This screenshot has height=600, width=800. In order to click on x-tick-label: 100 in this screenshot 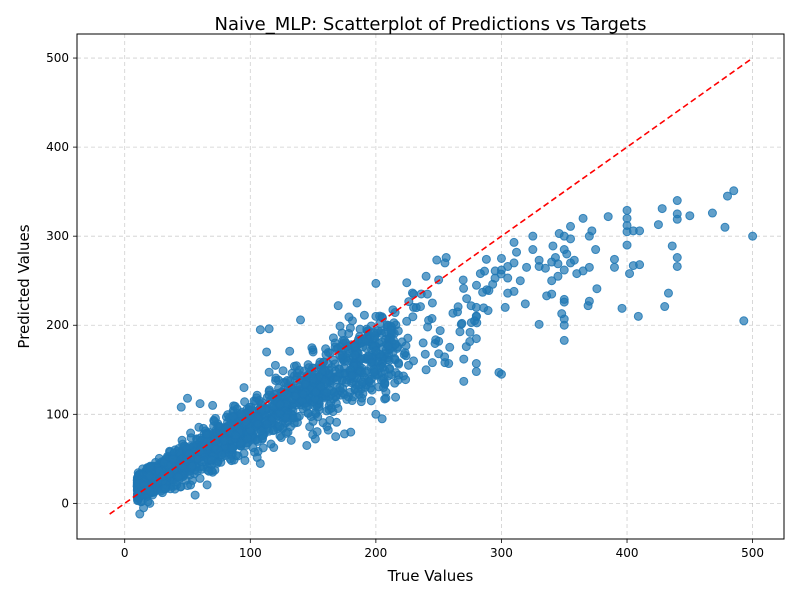, I will do `click(250, 553)`.